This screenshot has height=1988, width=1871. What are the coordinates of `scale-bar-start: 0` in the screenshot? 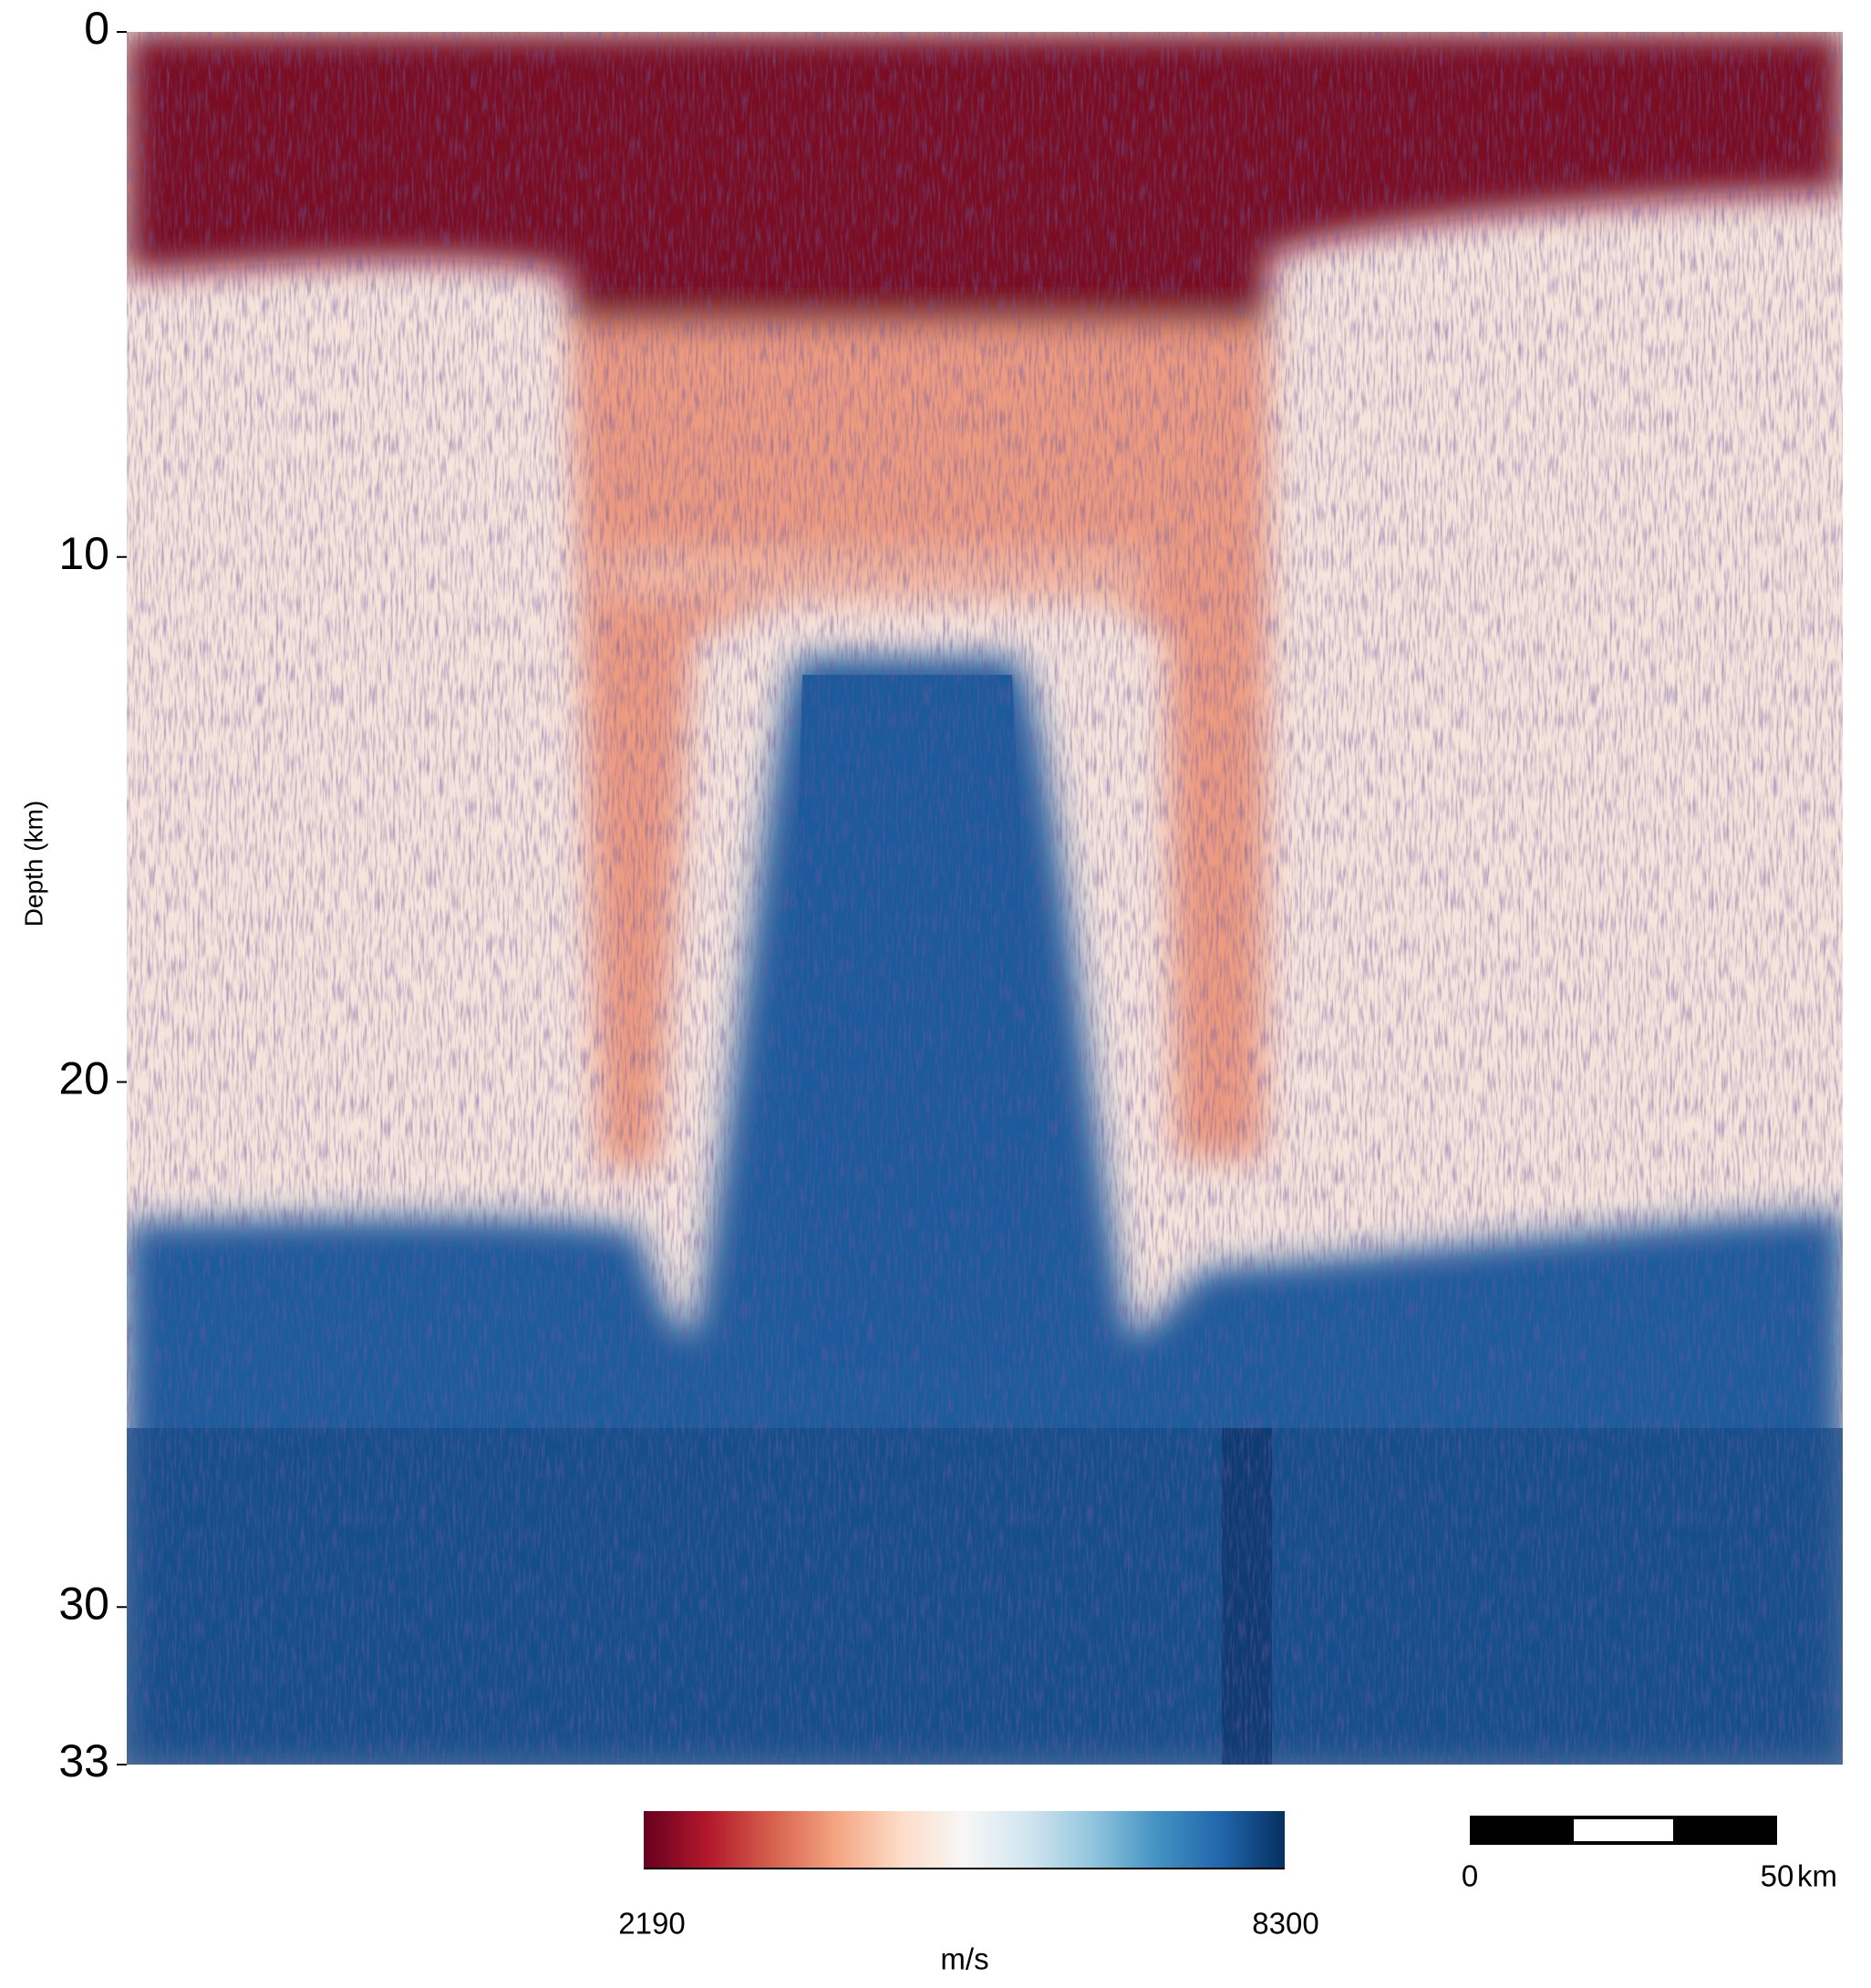 It's located at (1470, 1876).